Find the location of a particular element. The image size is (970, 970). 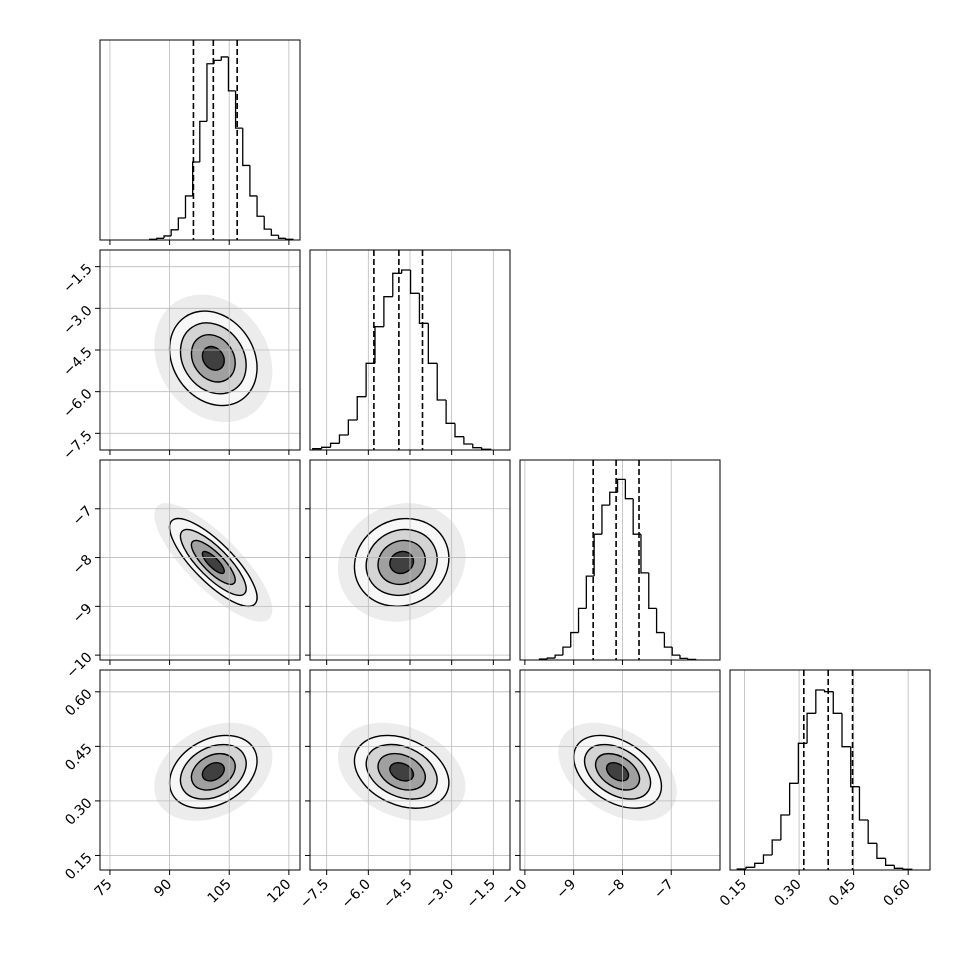

y-tick-label: −3.0 is located at coordinates (77, 320).